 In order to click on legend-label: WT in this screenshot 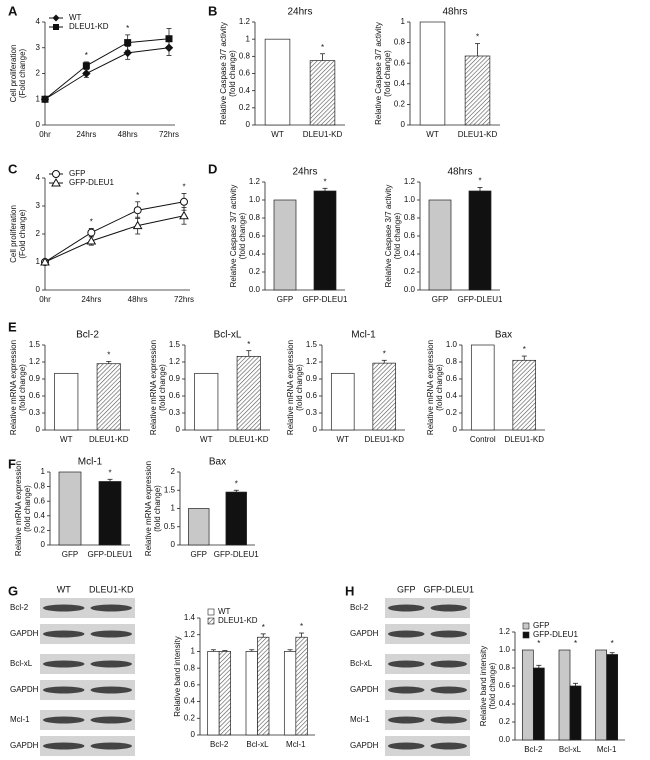, I will do `click(75, 17)`.